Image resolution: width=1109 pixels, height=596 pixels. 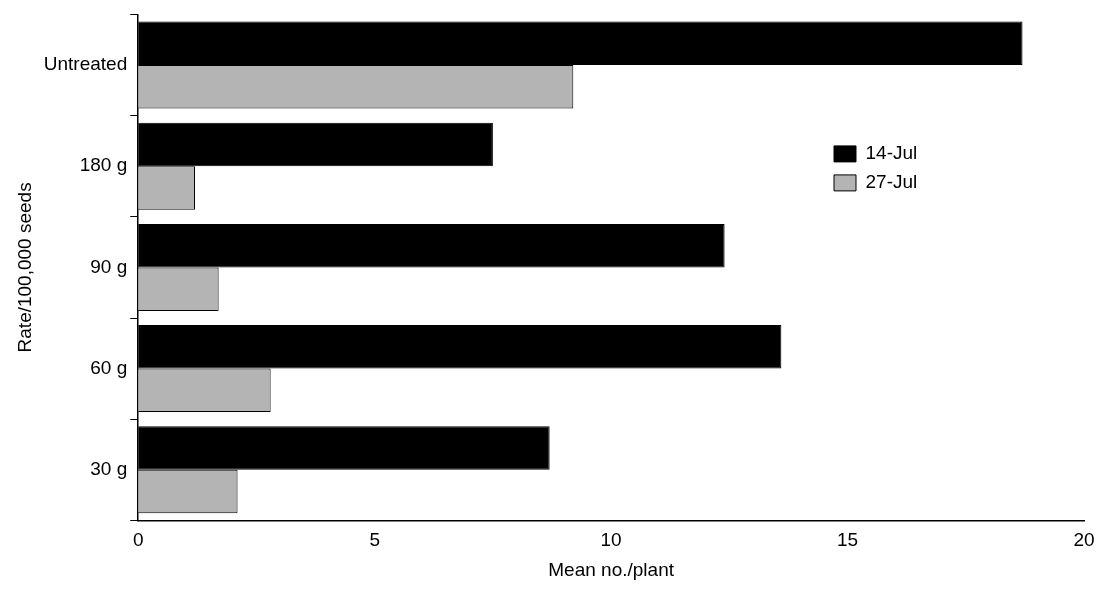 What do you see at coordinates (109, 367) in the screenshot?
I see `y-tick-label: 60 g` at bounding box center [109, 367].